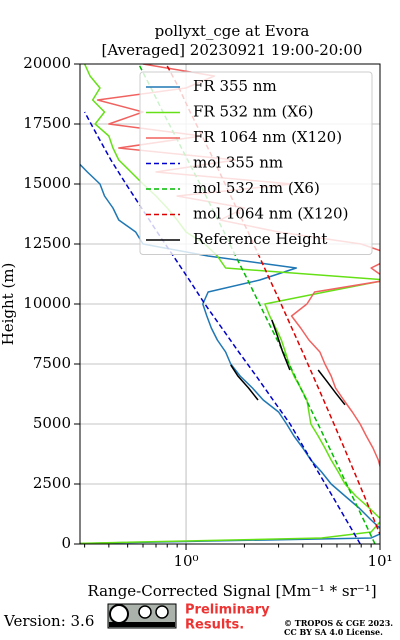 This screenshot has height=640, width=400. What do you see at coordinates (214, 625) in the screenshot?
I see `preliminary: Results.` at bounding box center [214, 625].